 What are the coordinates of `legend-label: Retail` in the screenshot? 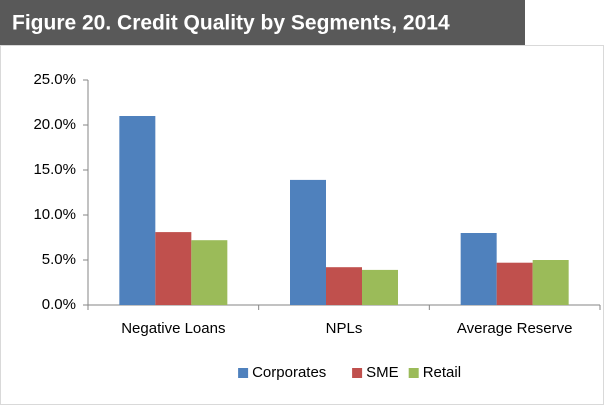 It's located at (442, 372).